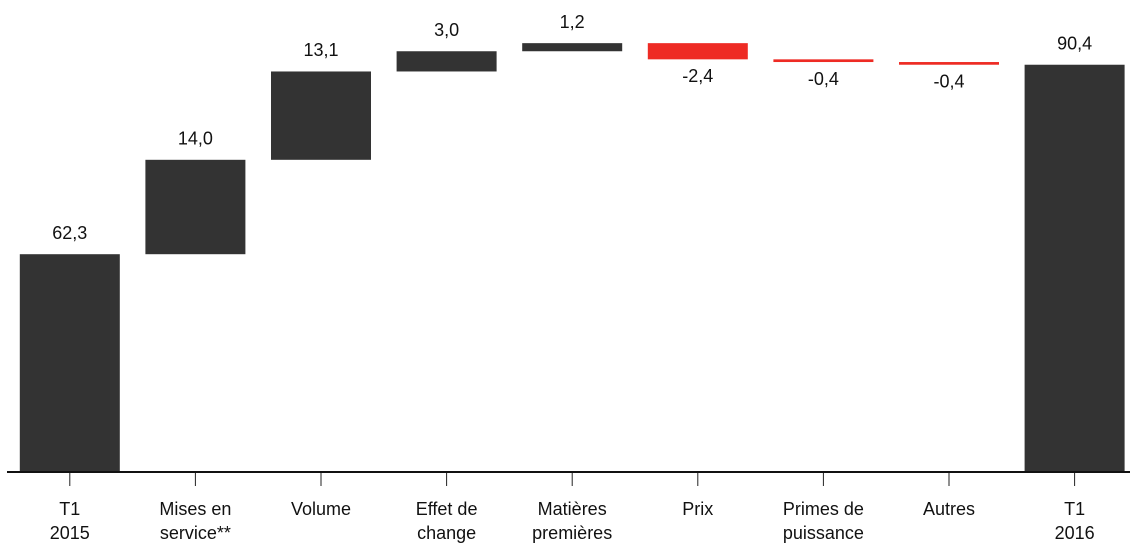  I want to click on x-tick-label: Prix, so click(697, 509).